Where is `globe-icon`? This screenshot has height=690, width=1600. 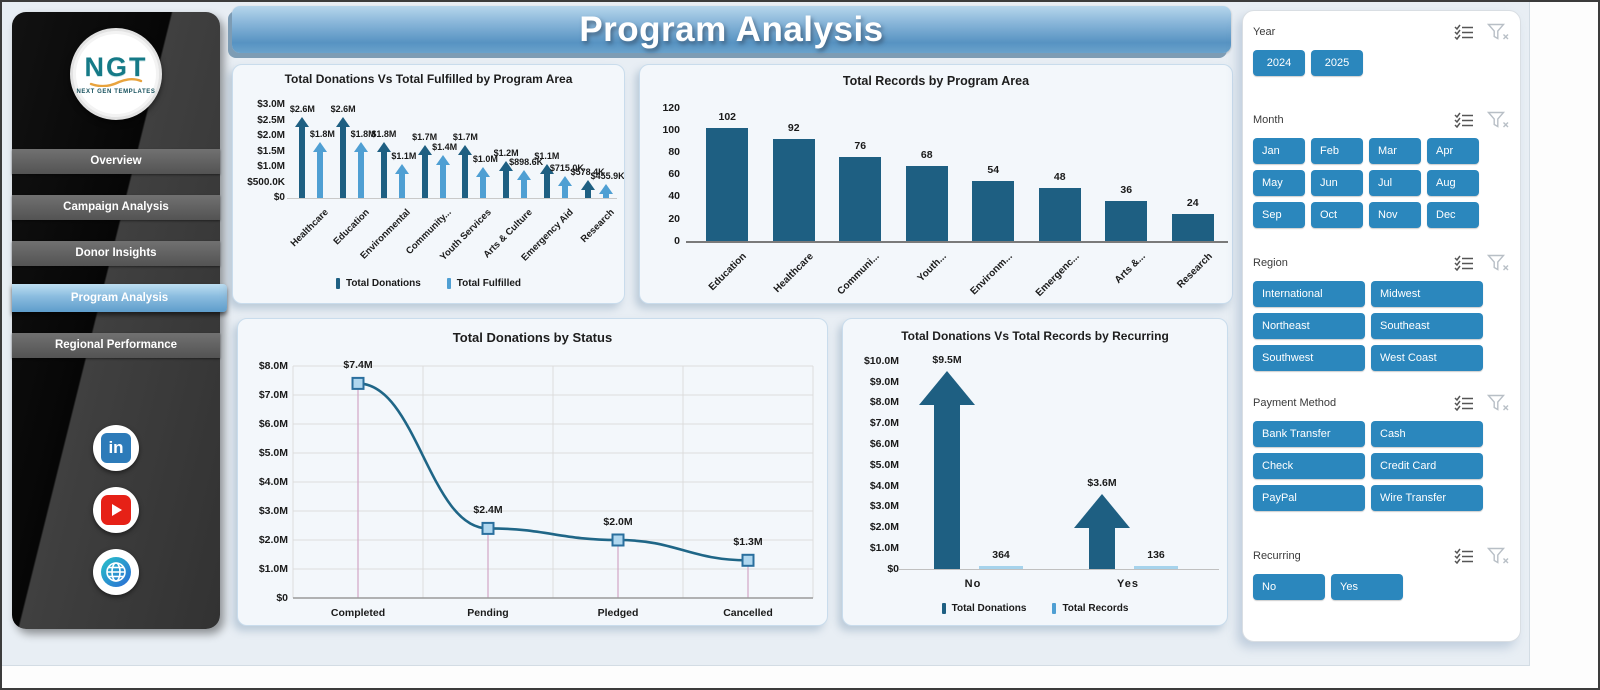 globe-icon is located at coordinates (116, 572).